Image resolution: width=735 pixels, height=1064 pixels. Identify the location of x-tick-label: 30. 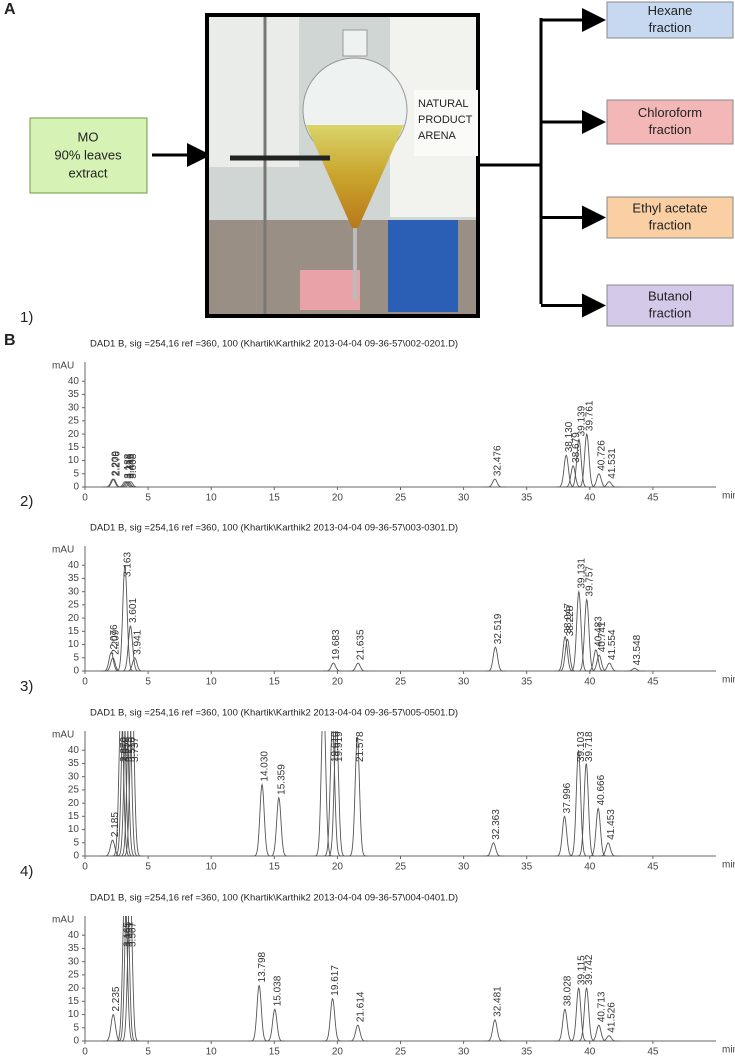
(464, 682).